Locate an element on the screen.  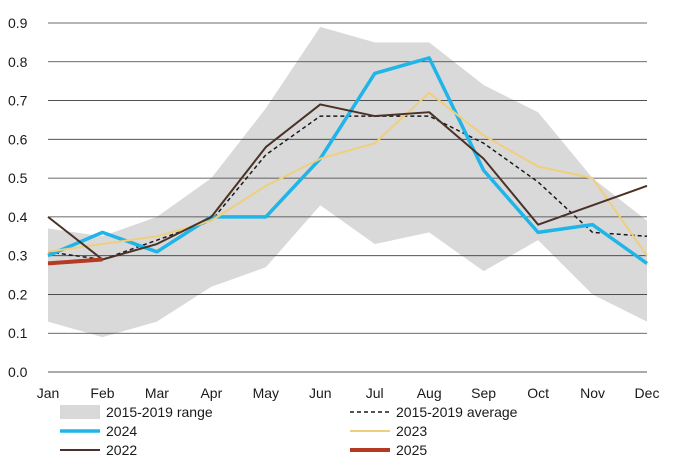
legend-label-2025: 2025 is located at coordinates (411, 450).